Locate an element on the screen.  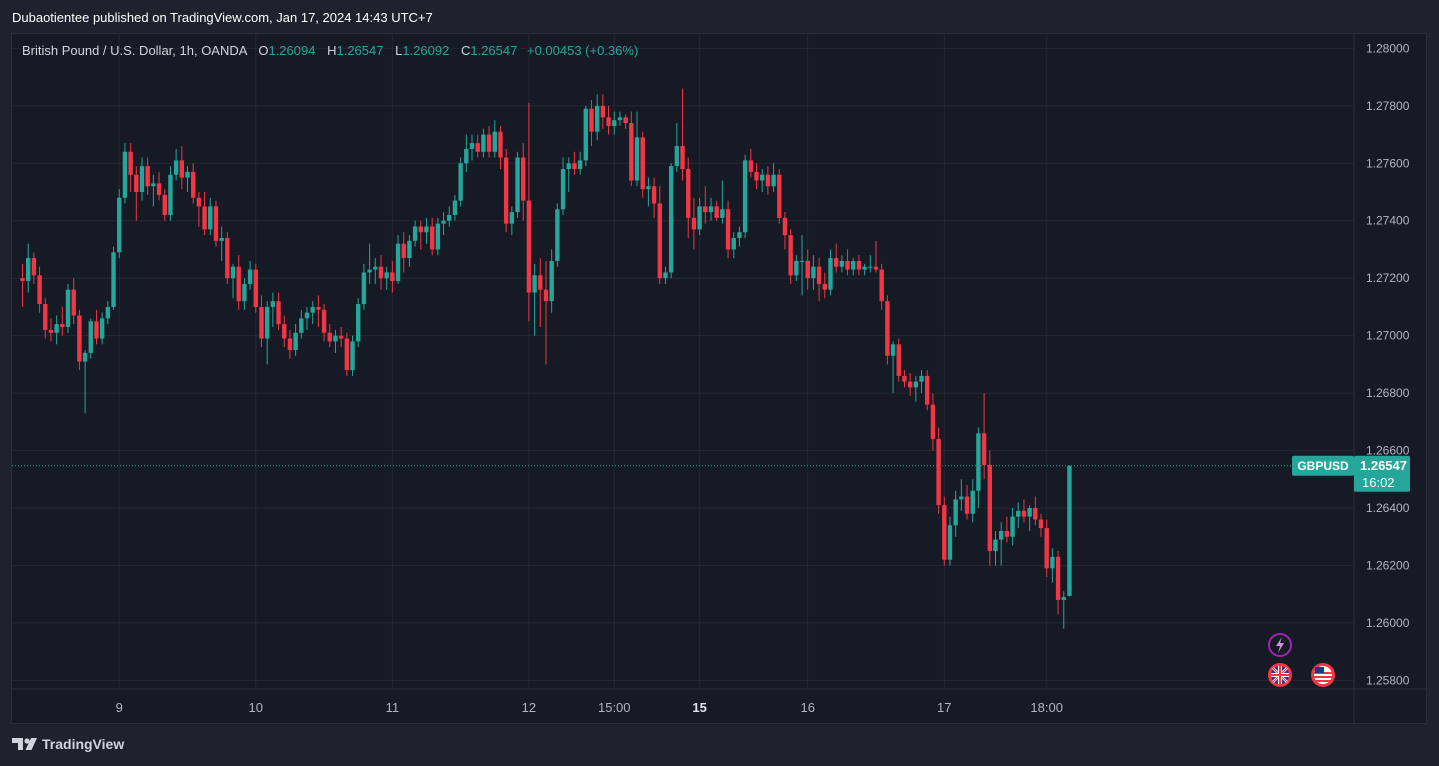
y-tick-label: 1.26800 is located at coordinates (1388, 393).